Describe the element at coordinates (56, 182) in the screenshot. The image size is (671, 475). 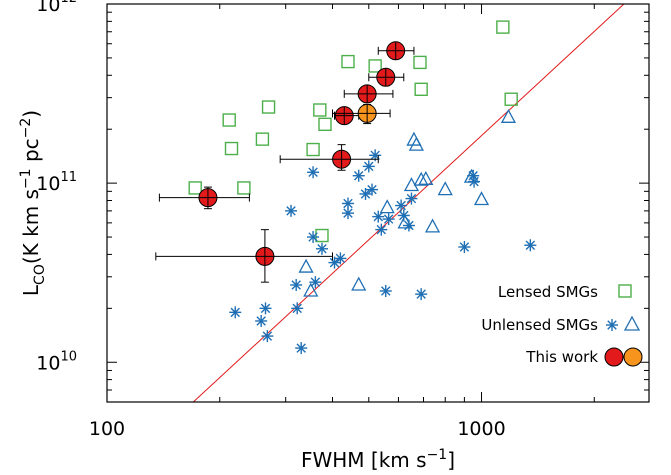
I see `y-tick-label: 1011` at that location.